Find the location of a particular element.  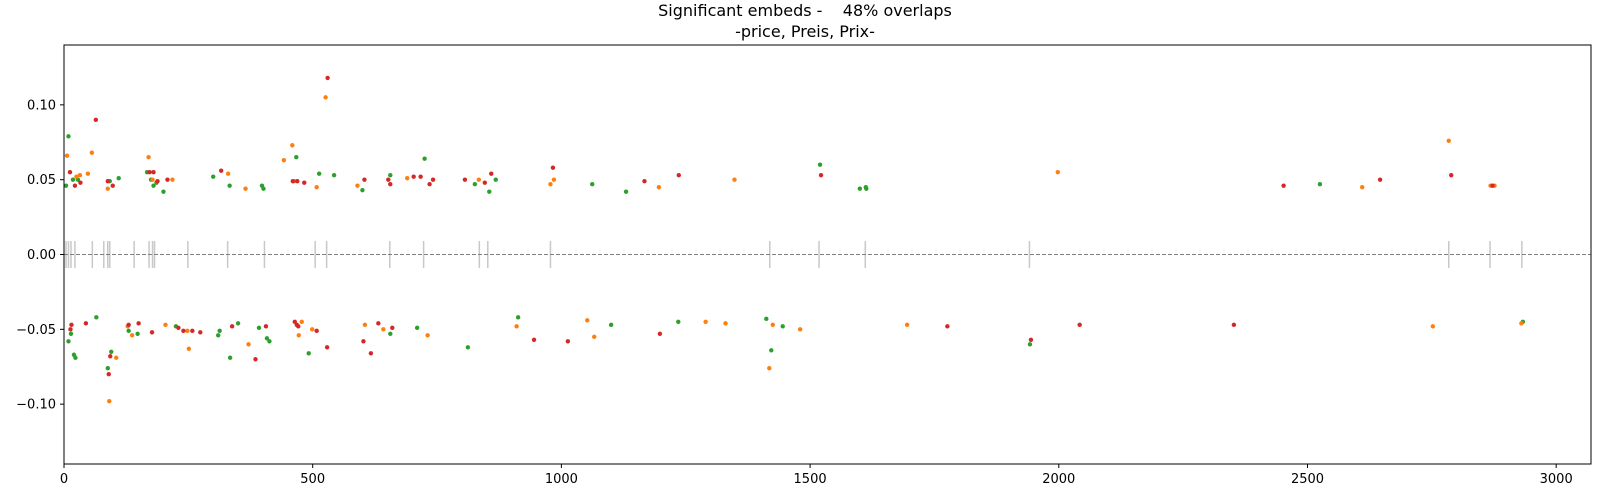

y-tick-label: −0.10 is located at coordinates (36, 405).